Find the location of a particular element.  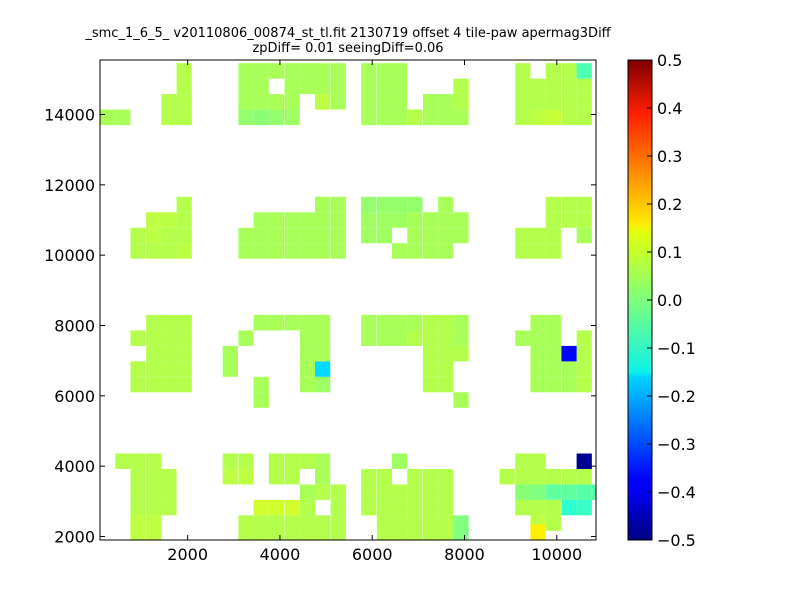

y-tick-label: 6000 is located at coordinates (74, 396).